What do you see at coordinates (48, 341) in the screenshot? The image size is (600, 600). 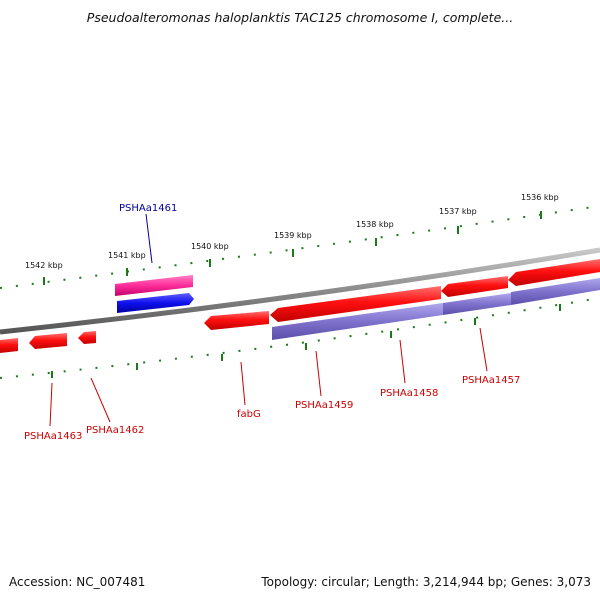 I see `gene-PSHAa1463` at bounding box center [48, 341].